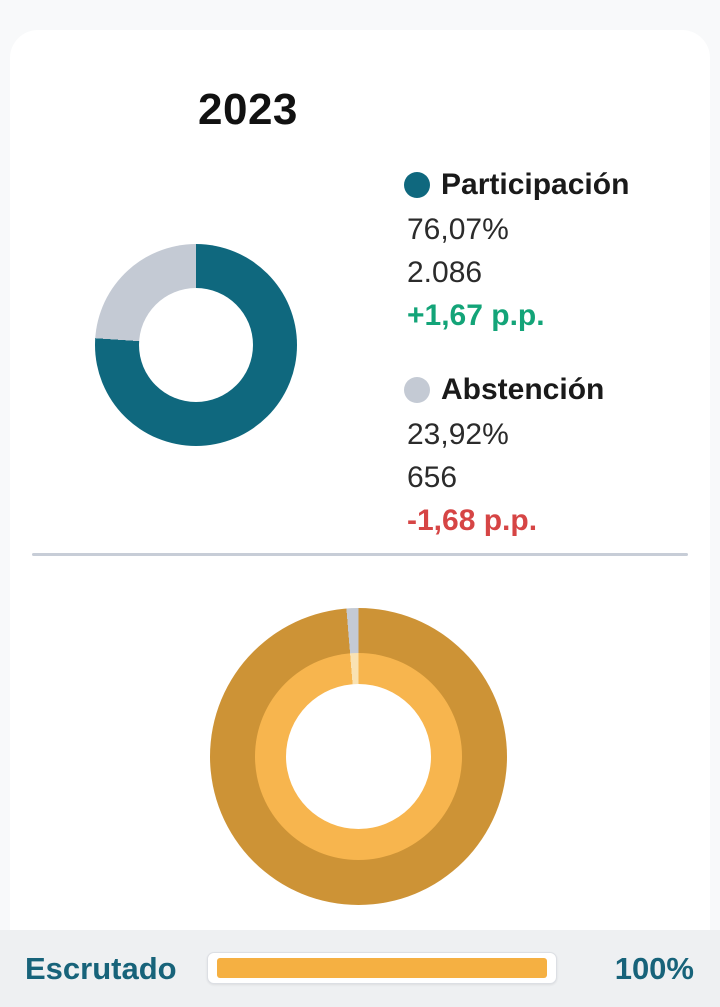 This screenshot has height=1007, width=720. I want to click on participation-diff: +1,67 p.p., so click(476, 315).